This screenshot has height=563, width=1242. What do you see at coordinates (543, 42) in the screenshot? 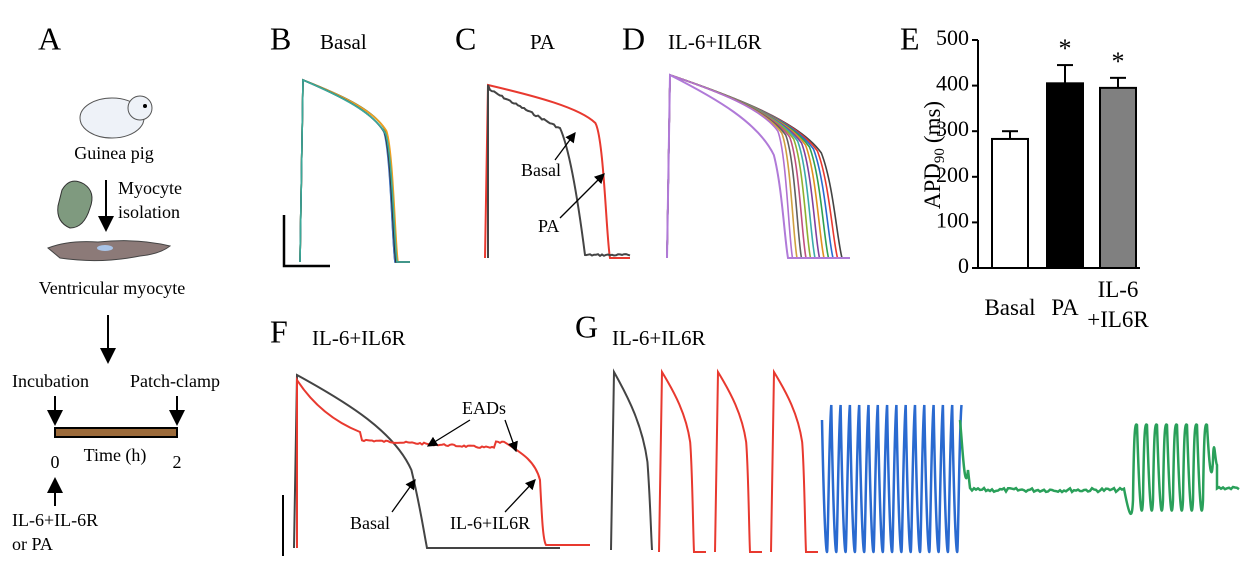
I see `panel-title: PA` at bounding box center [543, 42].